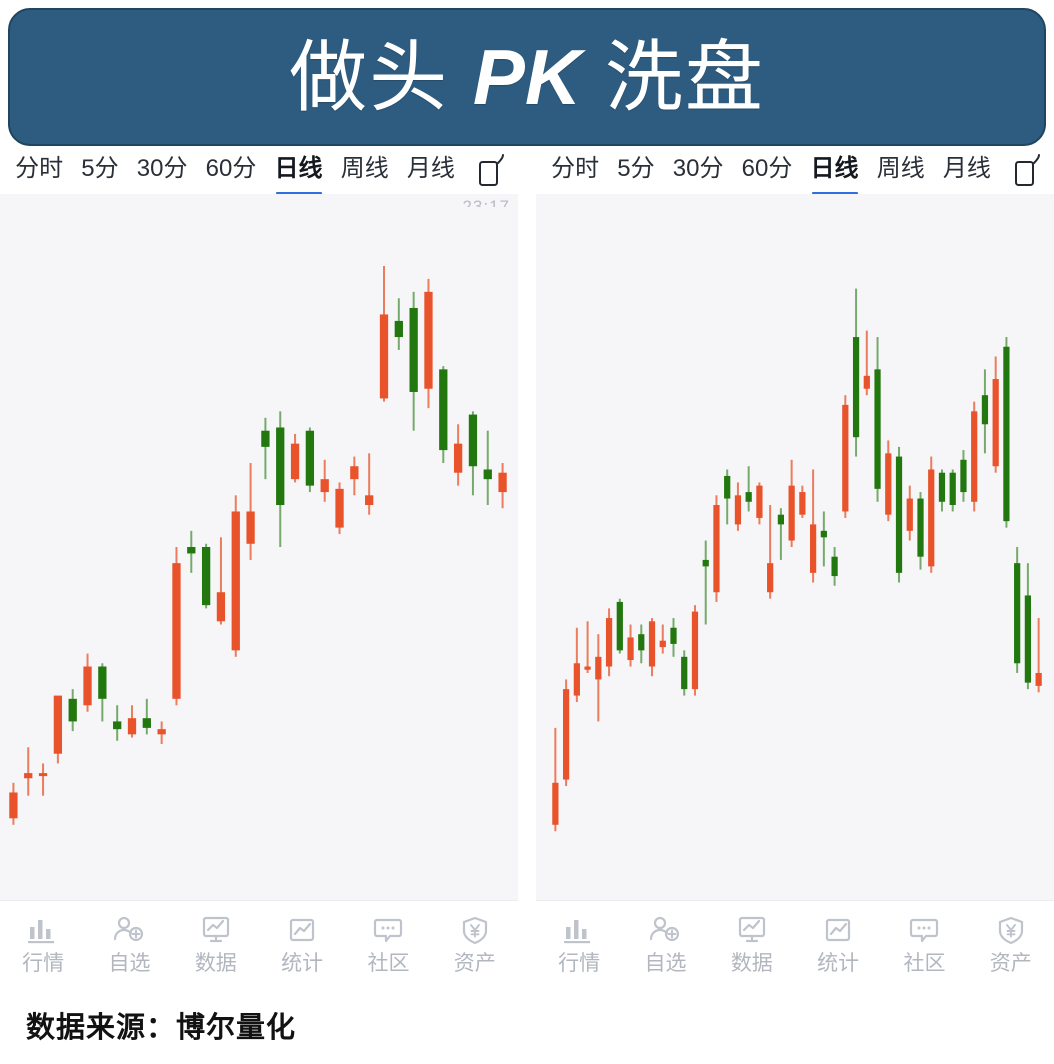 This screenshot has height=1064, width=1054. I want to click on nav-label-community-left: 社区, so click(388, 963).